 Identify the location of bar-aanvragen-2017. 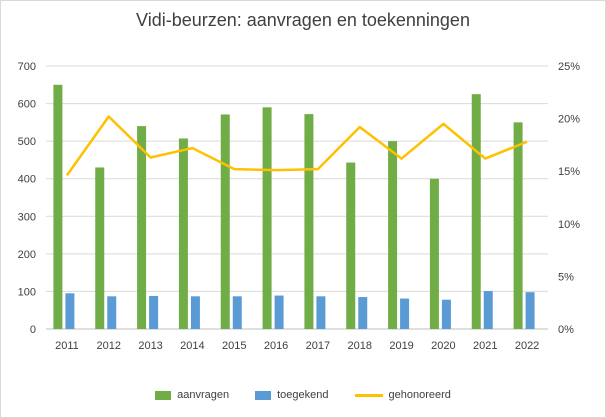
(309, 221).